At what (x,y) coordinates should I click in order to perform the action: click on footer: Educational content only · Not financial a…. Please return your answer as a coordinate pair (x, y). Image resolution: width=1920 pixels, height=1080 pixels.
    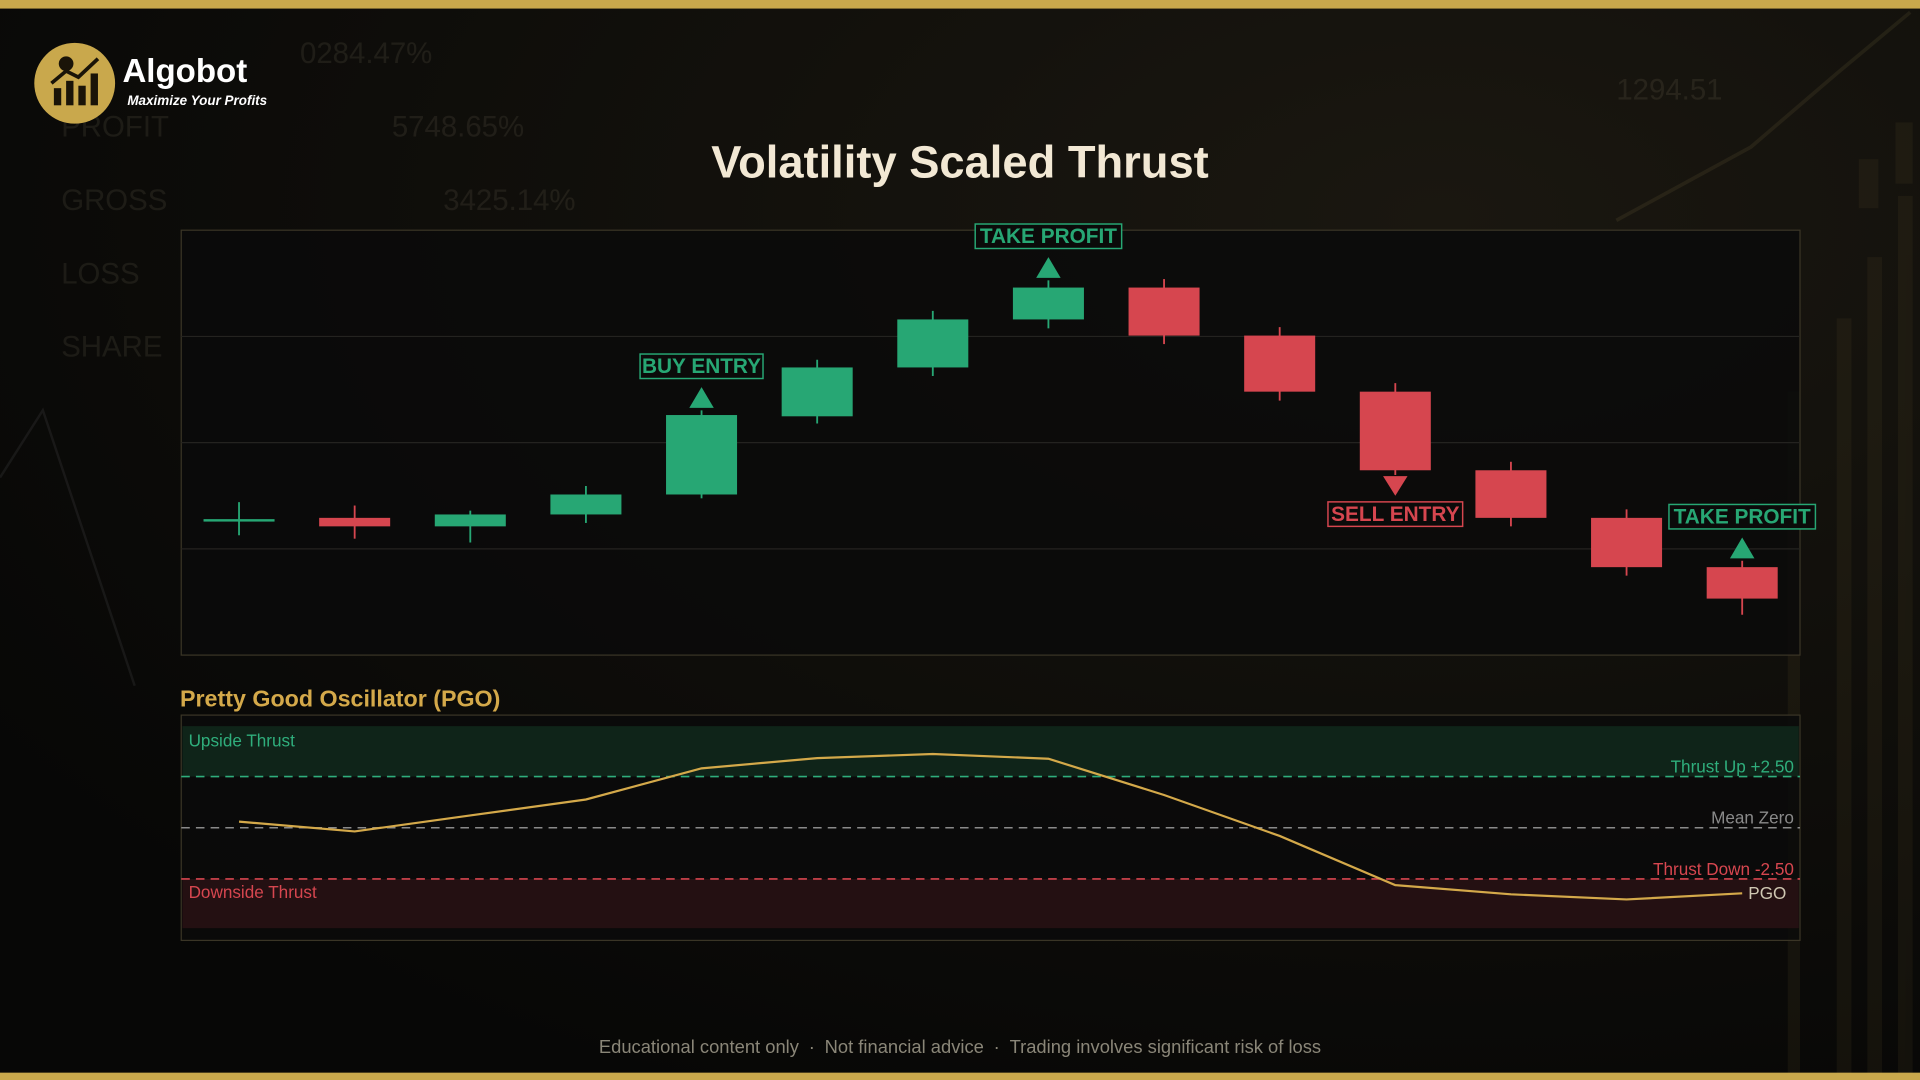
    Looking at the image, I should click on (960, 1046).